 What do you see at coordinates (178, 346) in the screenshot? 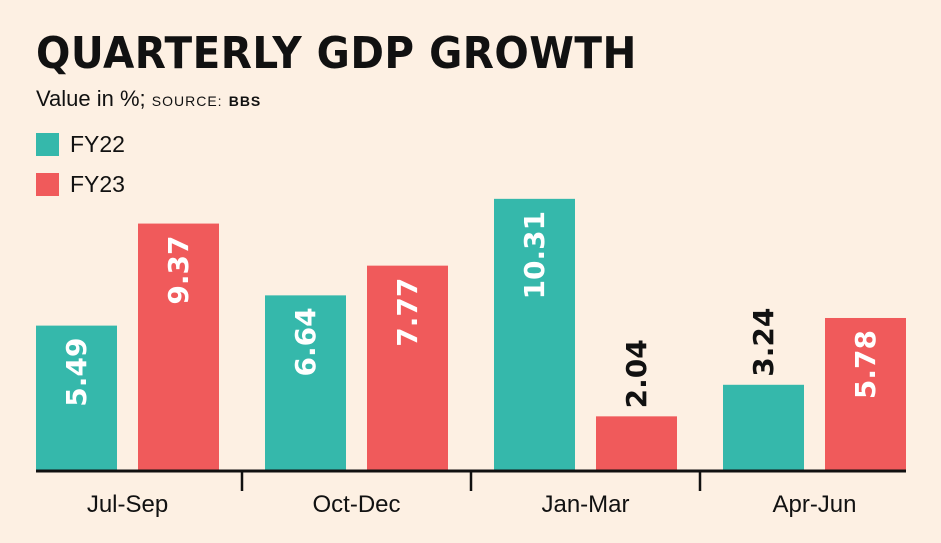
I see `bar-fy23-jul-sep` at bounding box center [178, 346].